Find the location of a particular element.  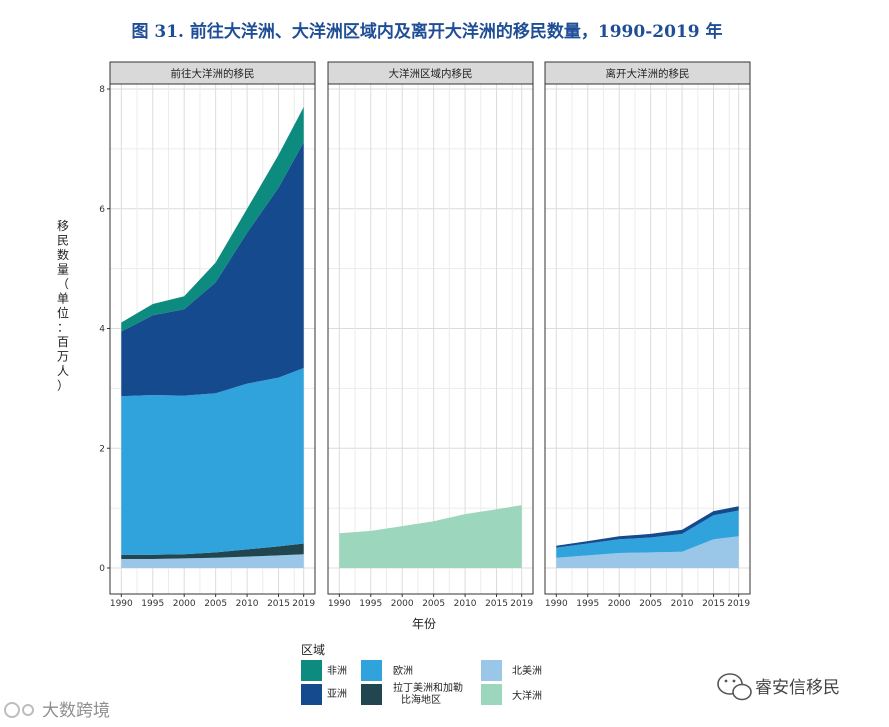

y-tick-label: 0 is located at coordinates (102, 569).